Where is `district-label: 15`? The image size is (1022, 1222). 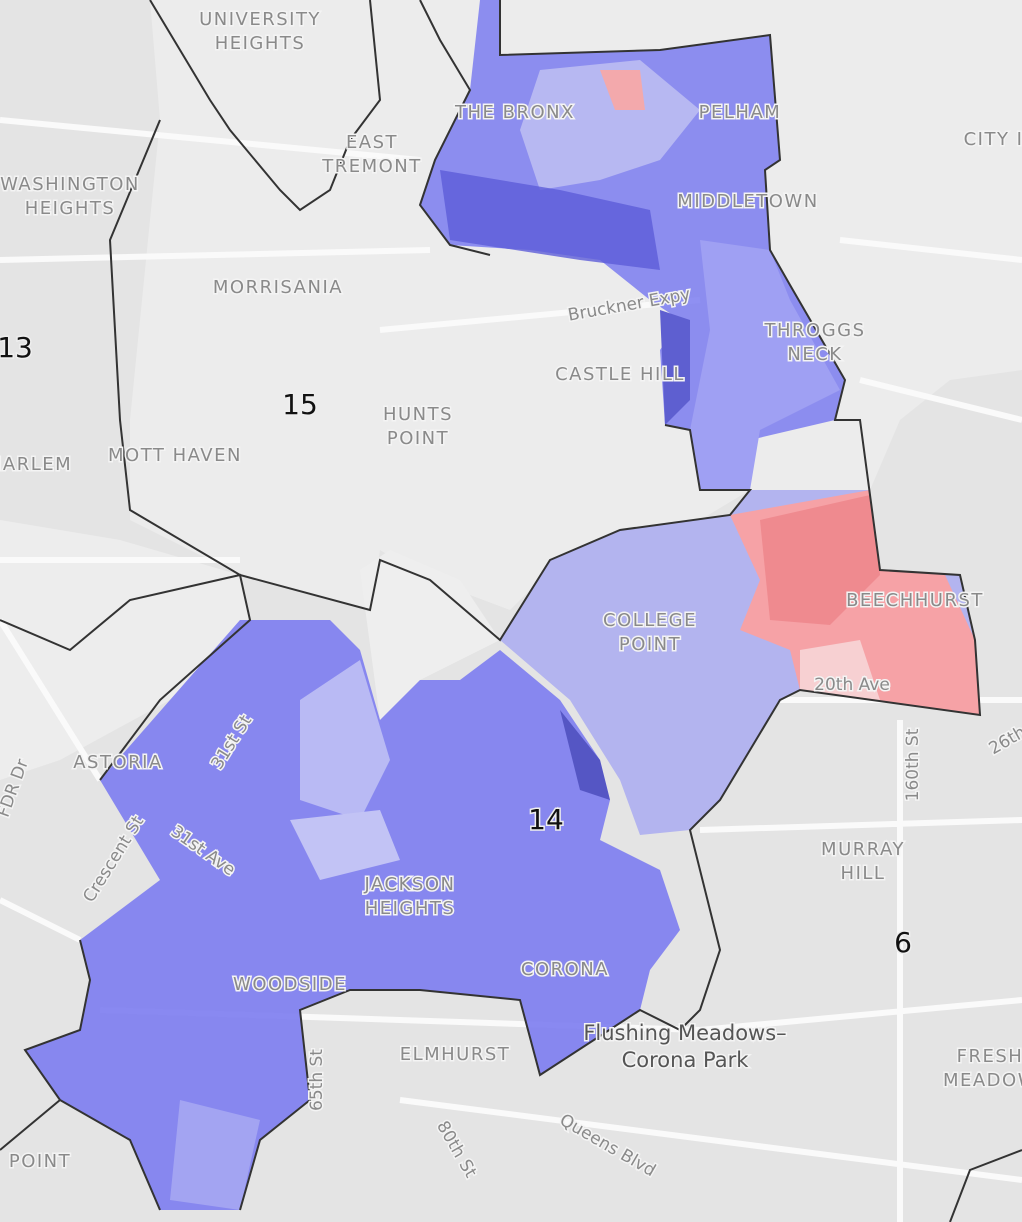 district-label: 15 is located at coordinates (300, 404).